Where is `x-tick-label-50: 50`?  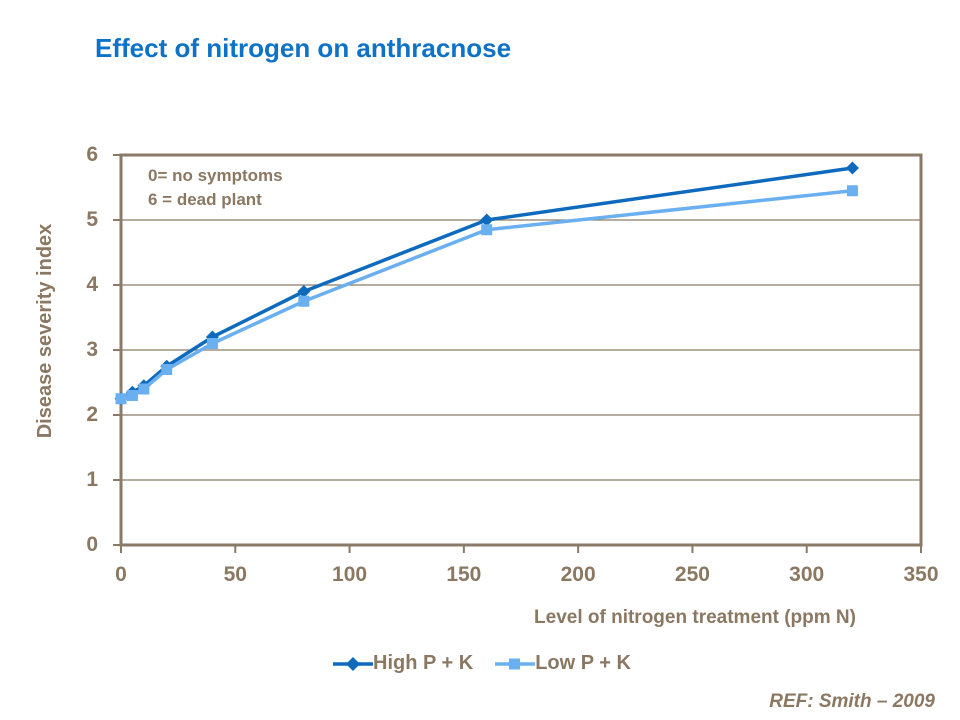
x-tick-label-50: 50 is located at coordinates (235, 574).